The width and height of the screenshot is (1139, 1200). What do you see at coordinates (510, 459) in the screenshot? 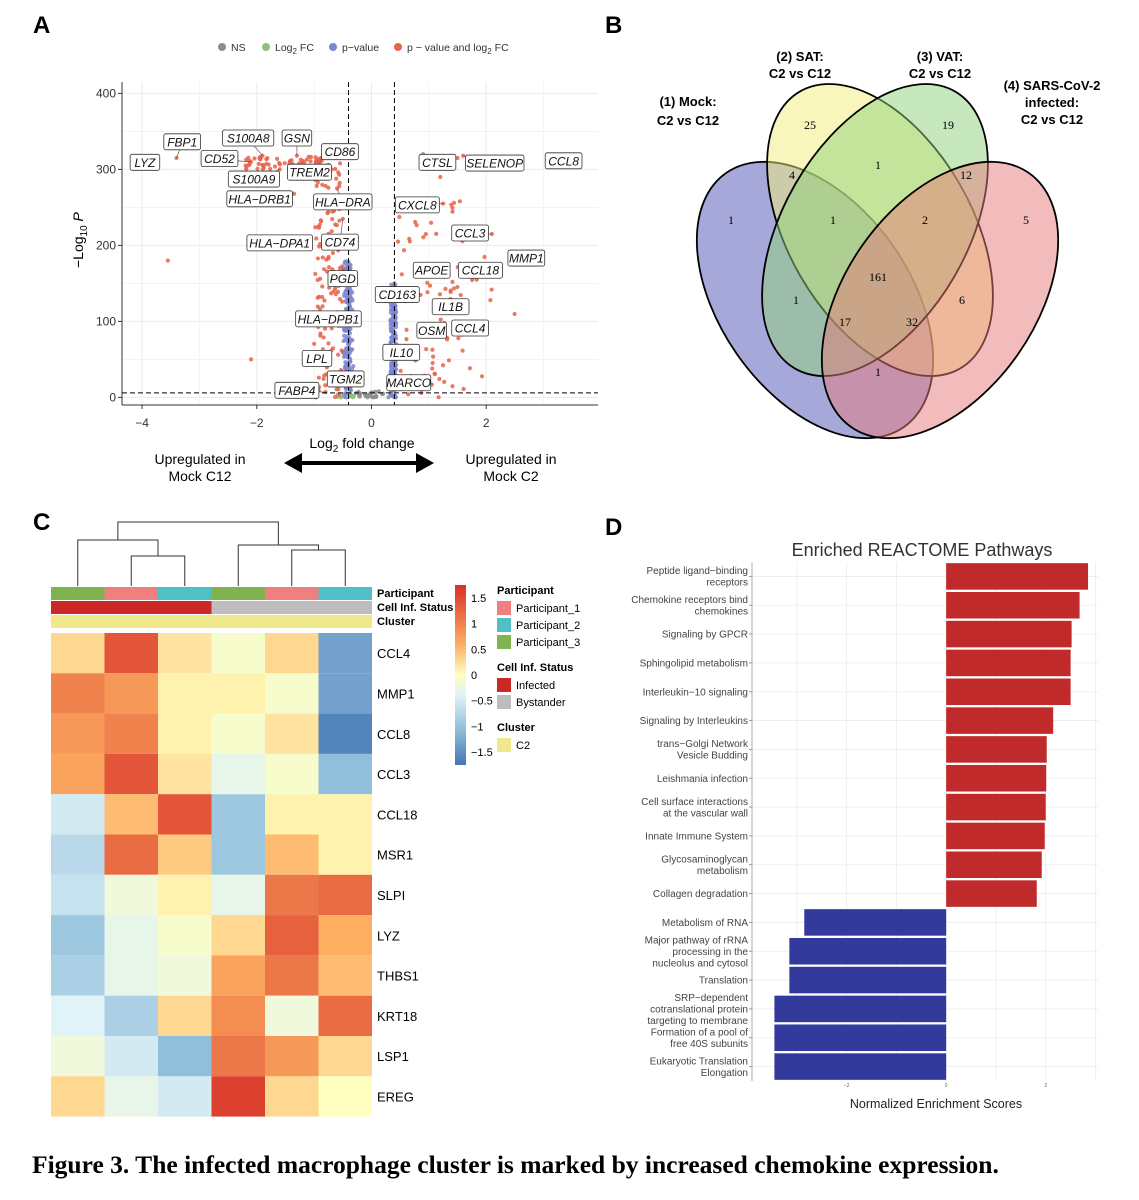
I see `direction-right-line1: Upregulated in` at bounding box center [510, 459].